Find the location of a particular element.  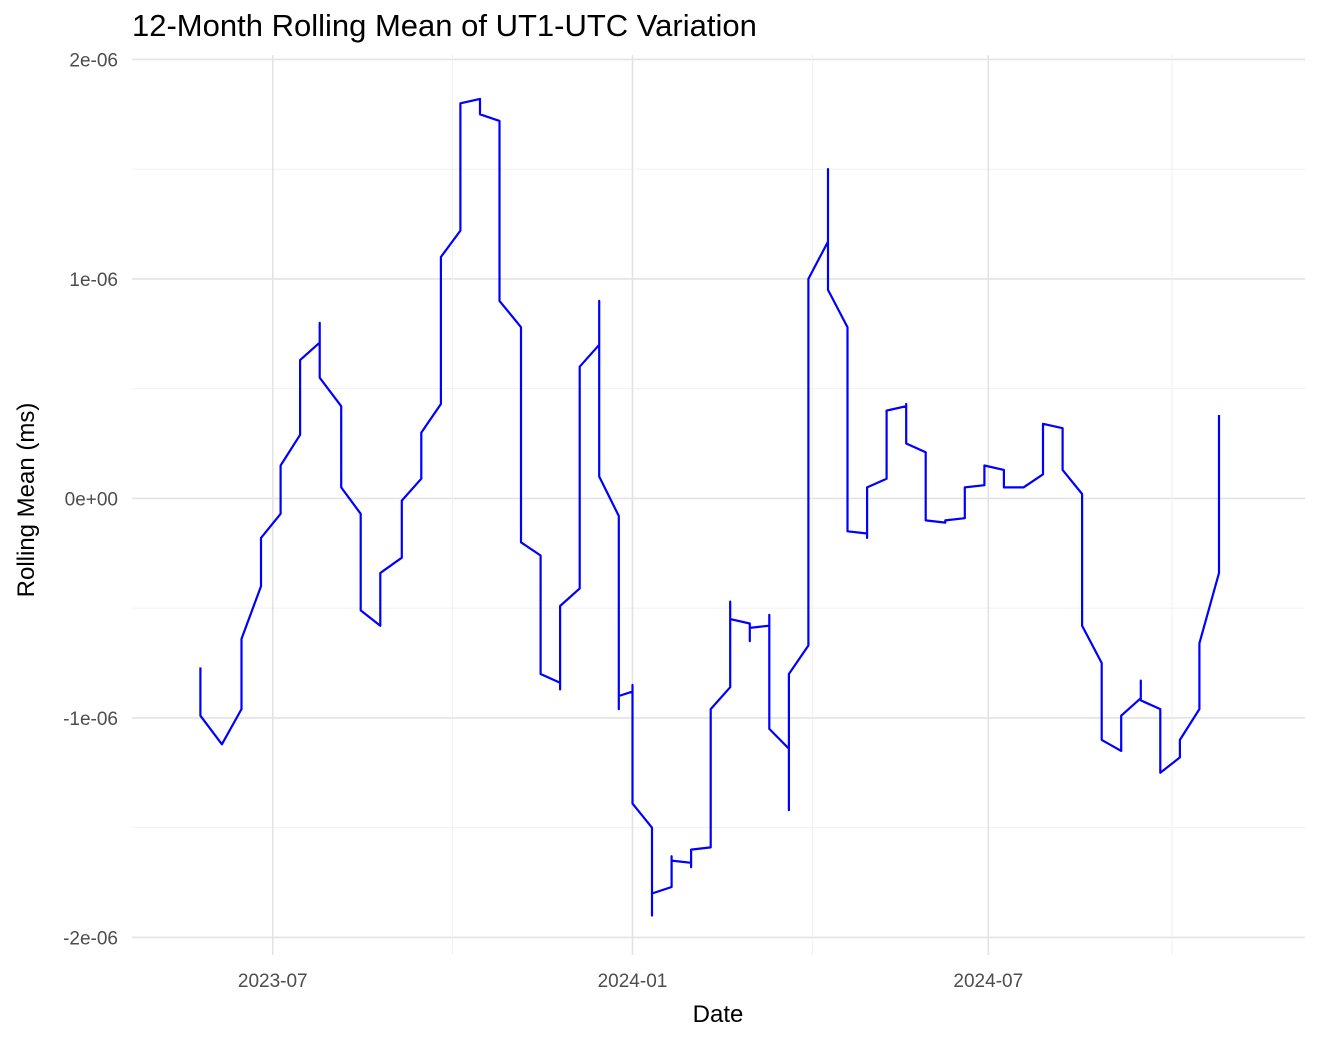

x-tick-label: 2023-07 is located at coordinates (273, 981).